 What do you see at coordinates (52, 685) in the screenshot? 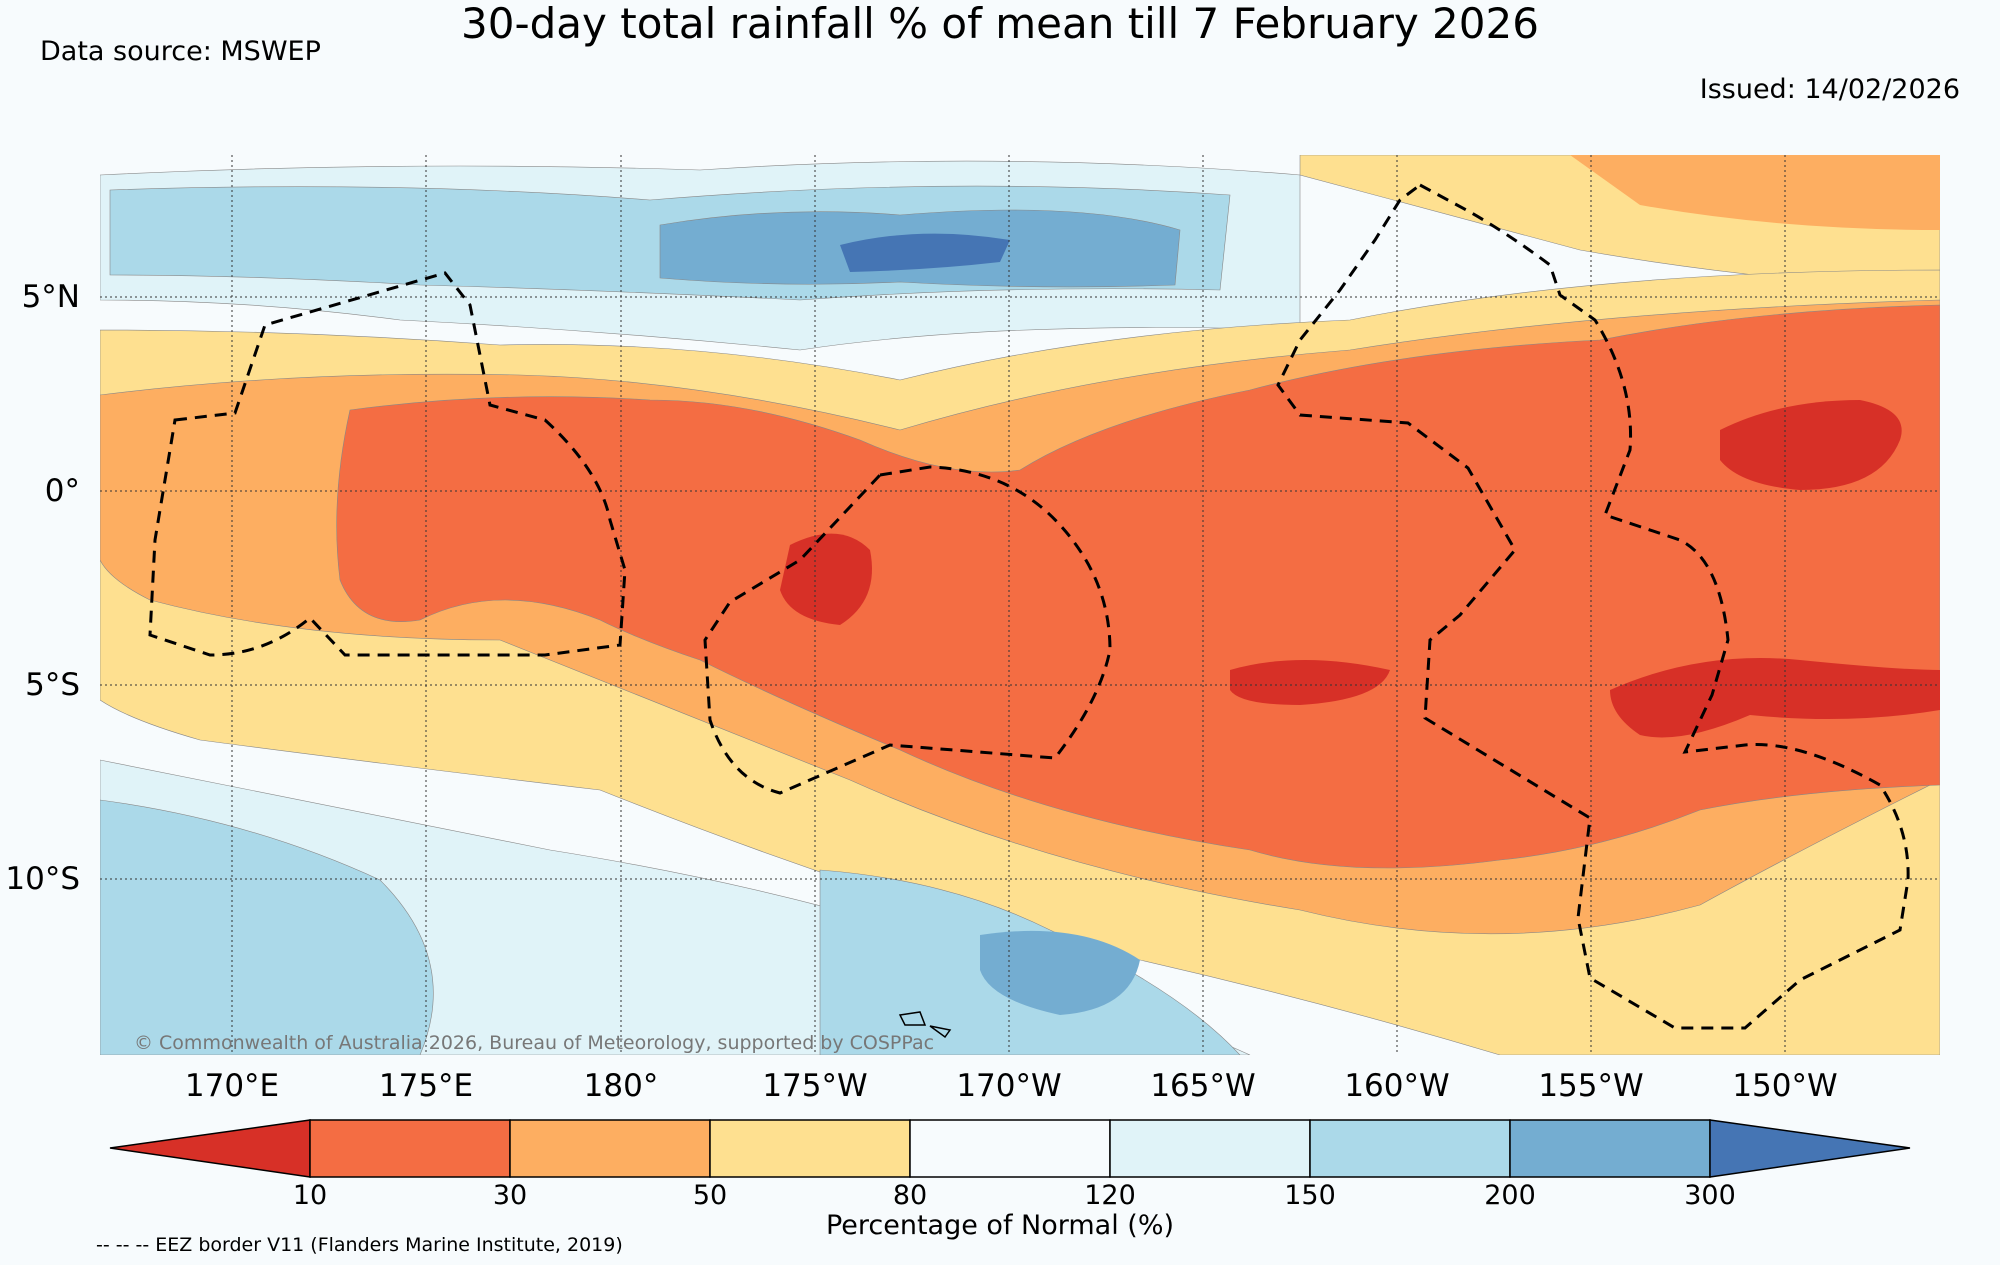
I see `lat-label: 5°S` at bounding box center [52, 685].